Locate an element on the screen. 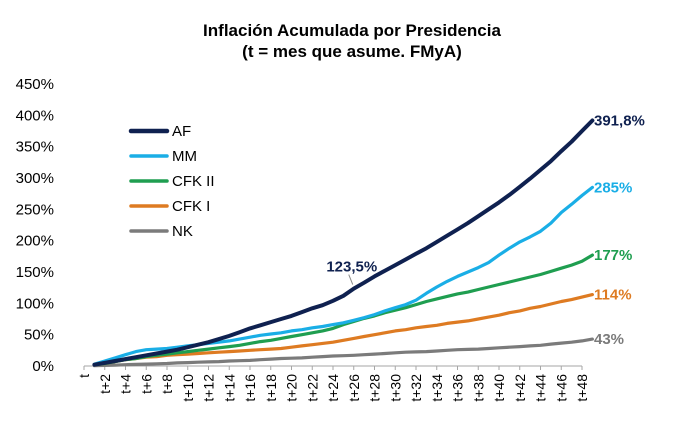 The height and width of the screenshot is (442, 680). y-tick-label: 400% is located at coordinates (35, 115).